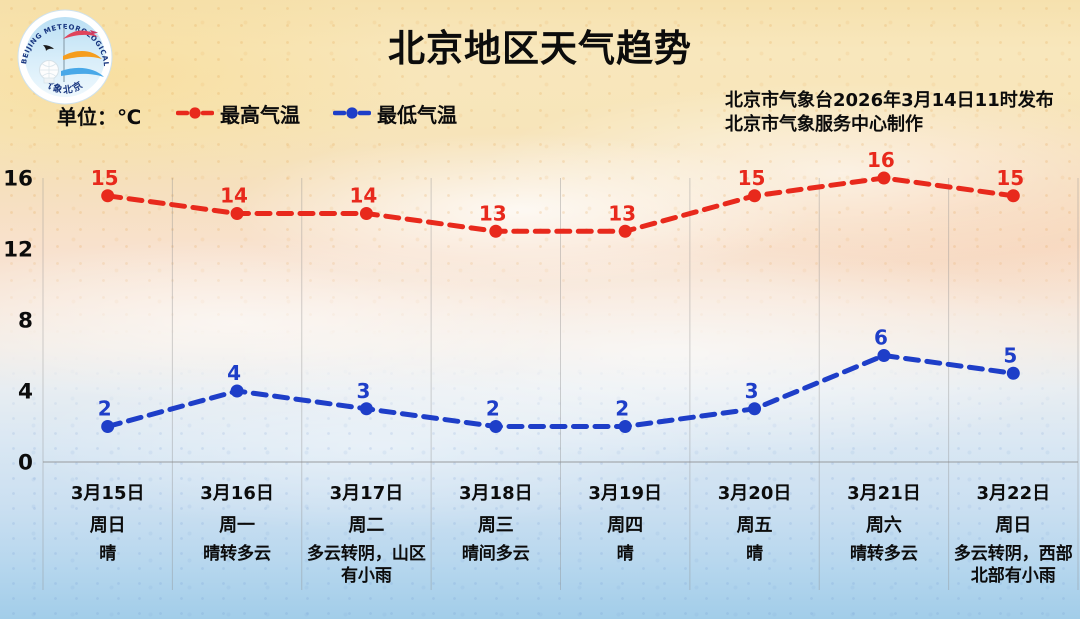  I want to click on y-tick-label: 8, so click(25, 321).